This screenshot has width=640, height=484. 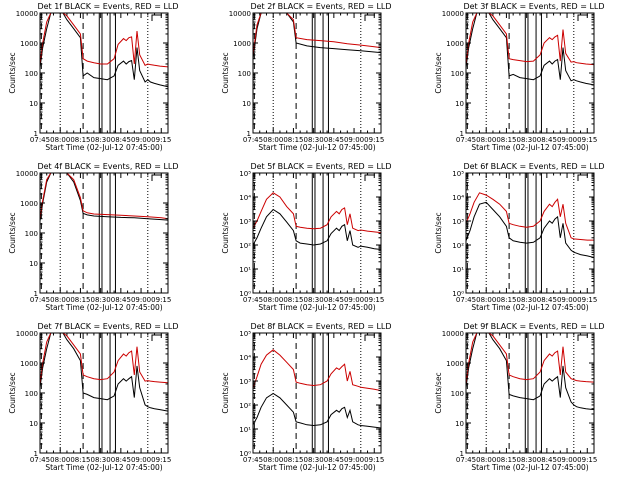 I want to click on chart-title: Det 2f BLACK = Events, RED = LLD, so click(x=320, y=6).